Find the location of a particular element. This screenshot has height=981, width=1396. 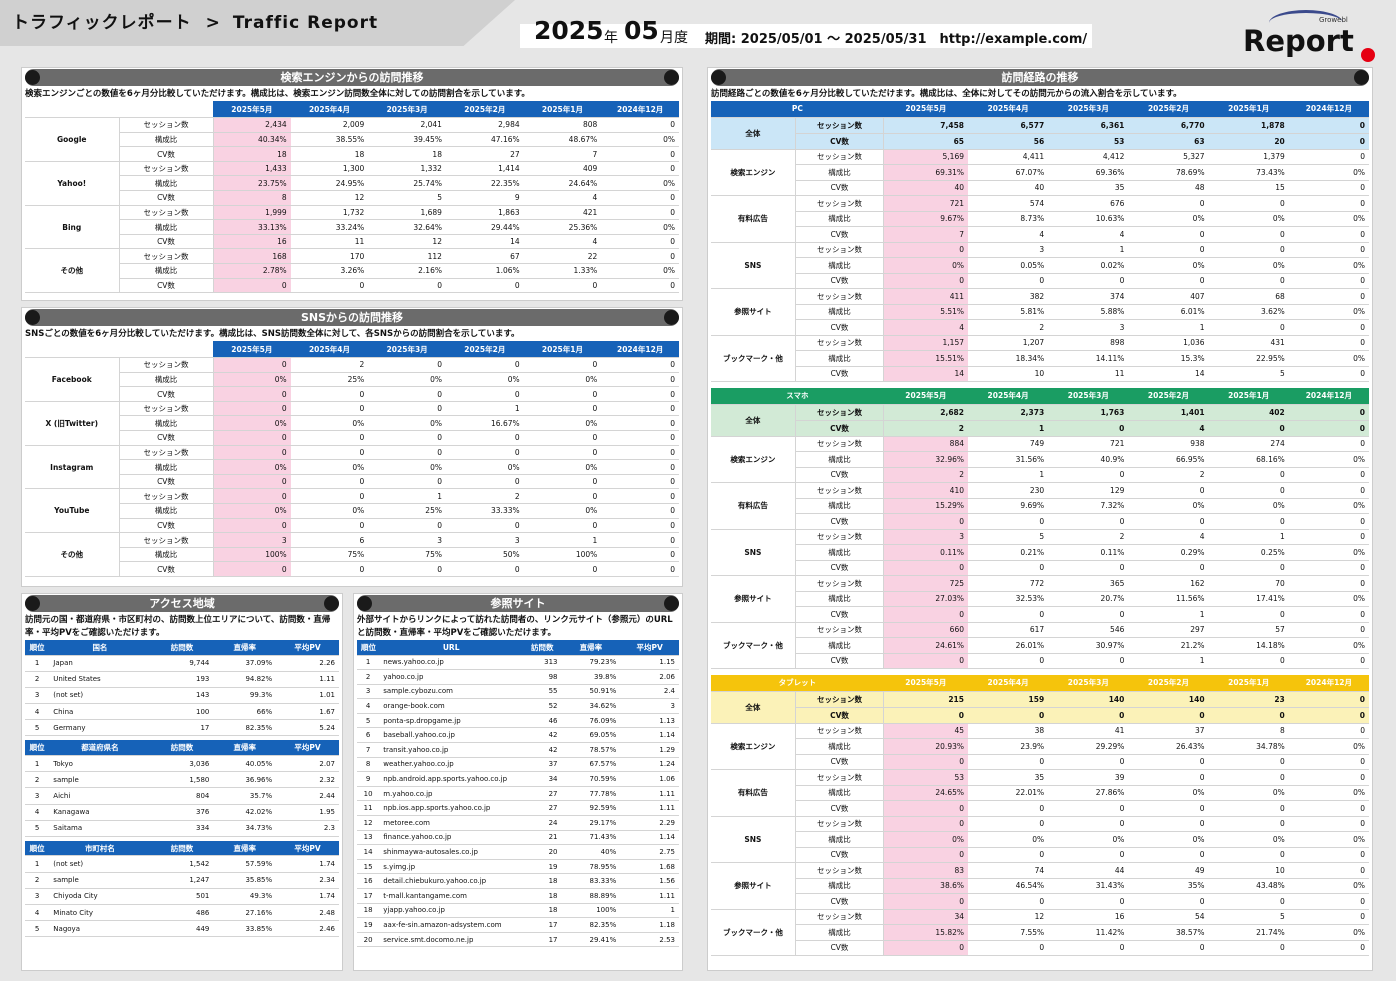

group-label: ブックマーク・他 is located at coordinates (753, 932).